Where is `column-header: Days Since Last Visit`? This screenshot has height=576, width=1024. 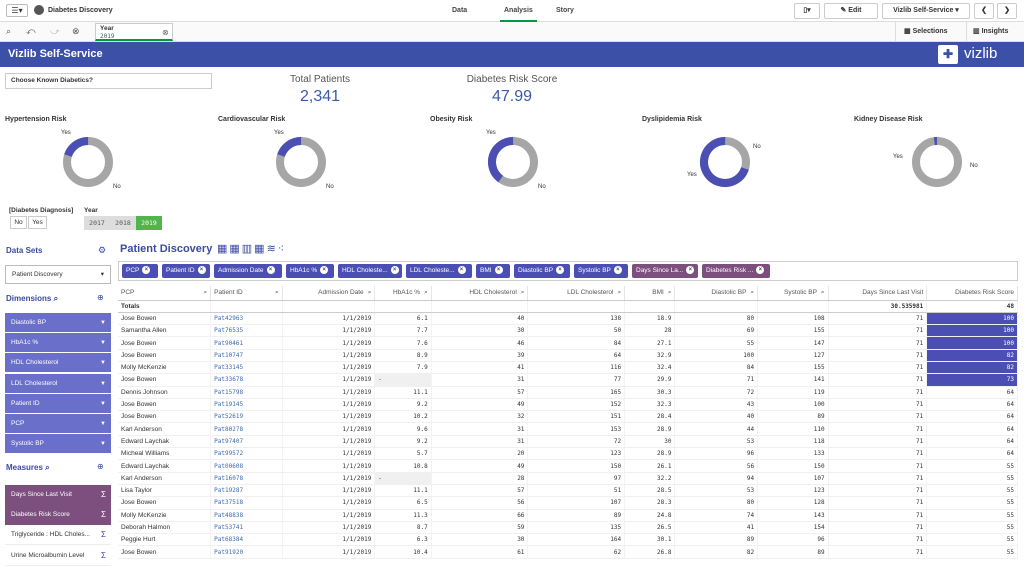
column-header: Days Since Last Visit is located at coordinates (878, 293).